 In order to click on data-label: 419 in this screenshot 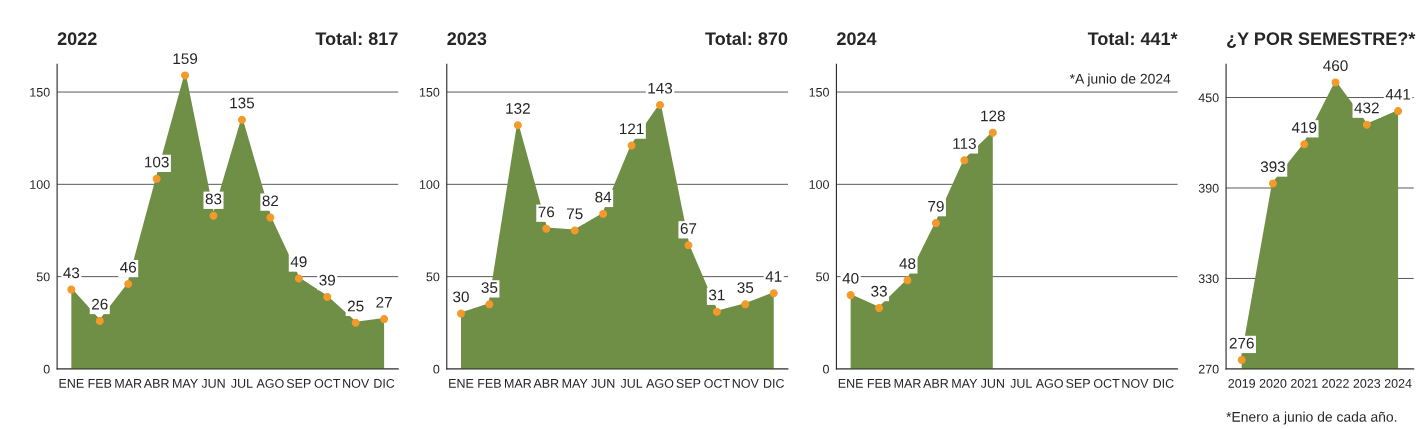, I will do `click(1304, 127)`.